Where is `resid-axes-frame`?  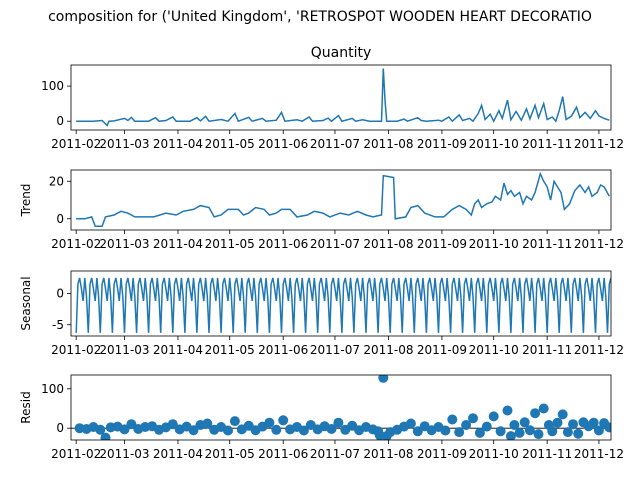
resid-axes-frame is located at coordinates (341, 407).